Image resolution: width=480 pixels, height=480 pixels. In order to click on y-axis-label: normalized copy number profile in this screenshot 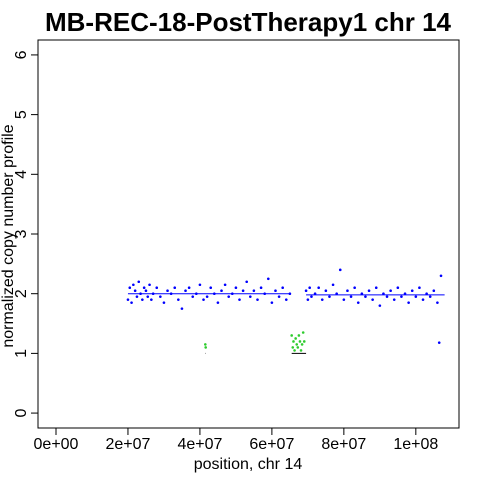, I will do `click(8, 235)`.